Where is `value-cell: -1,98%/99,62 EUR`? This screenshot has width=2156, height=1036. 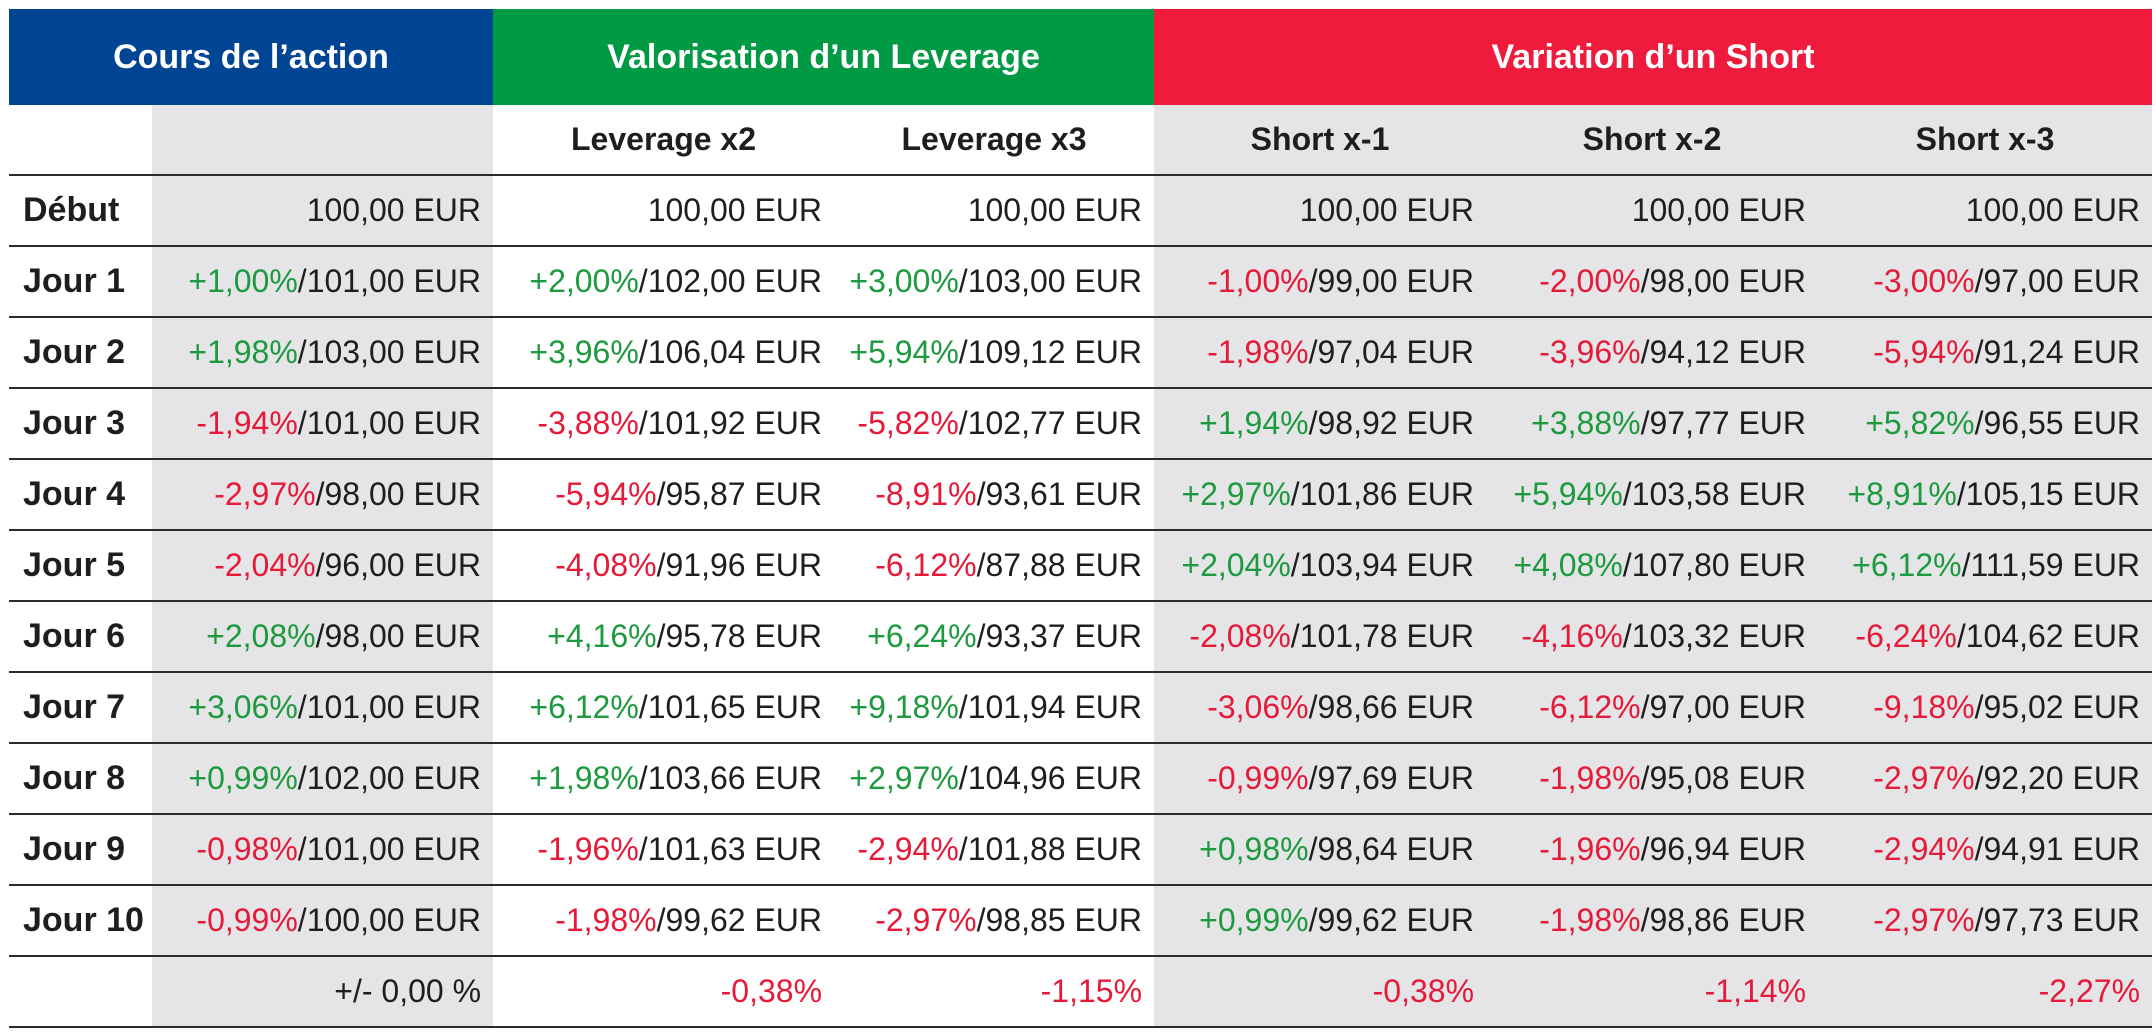 value-cell: -1,98%/99,62 EUR is located at coordinates (664, 921).